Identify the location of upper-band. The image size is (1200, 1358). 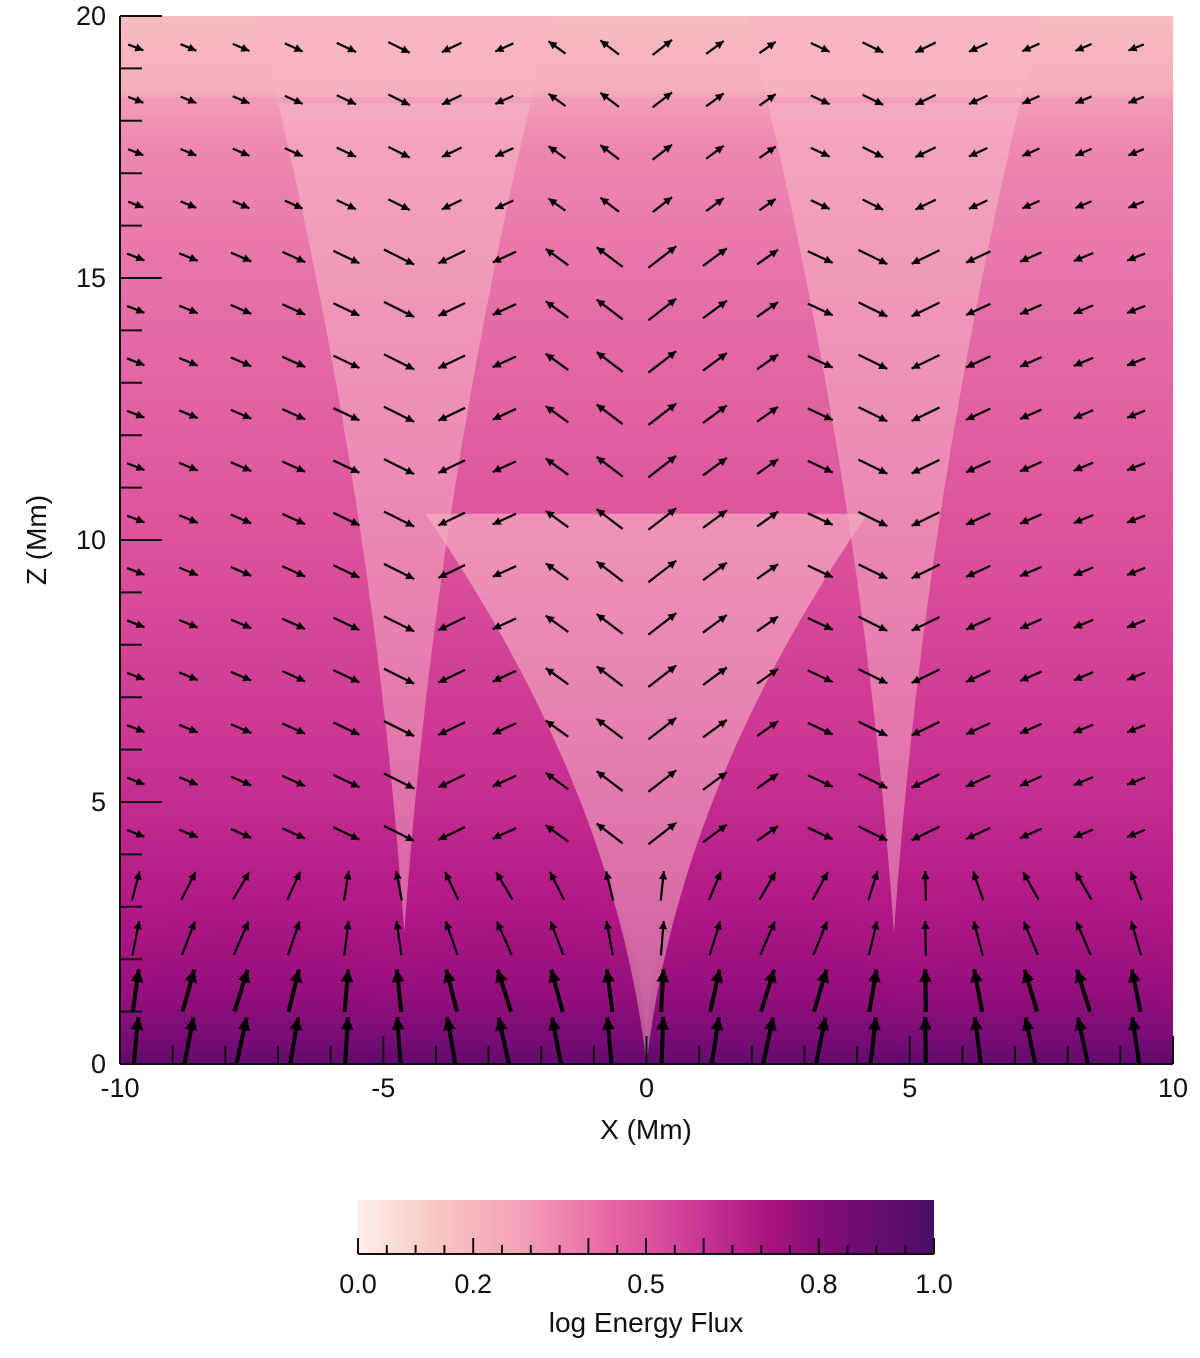
(646, 100).